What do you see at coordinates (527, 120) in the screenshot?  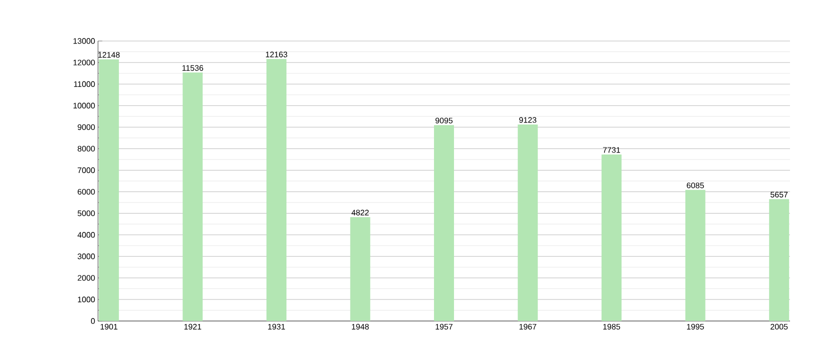 I see `data-label: 9123` at bounding box center [527, 120].